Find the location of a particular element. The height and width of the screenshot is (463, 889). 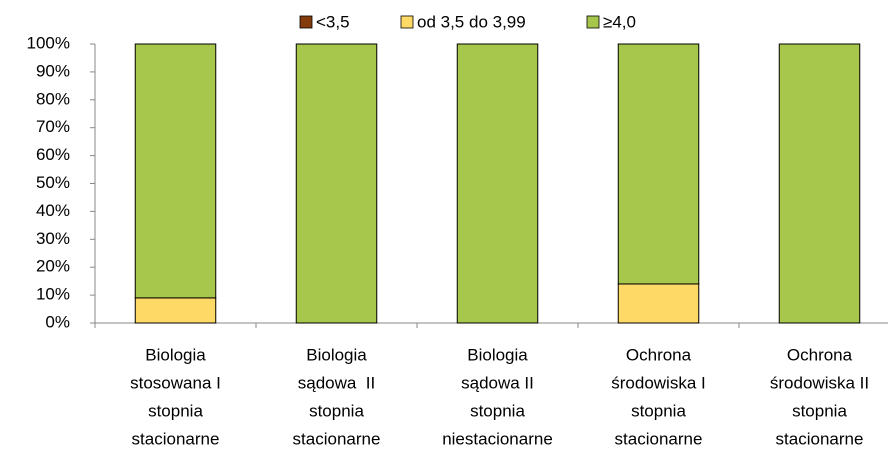

x-tick-label: środowiska II is located at coordinates (819, 382).